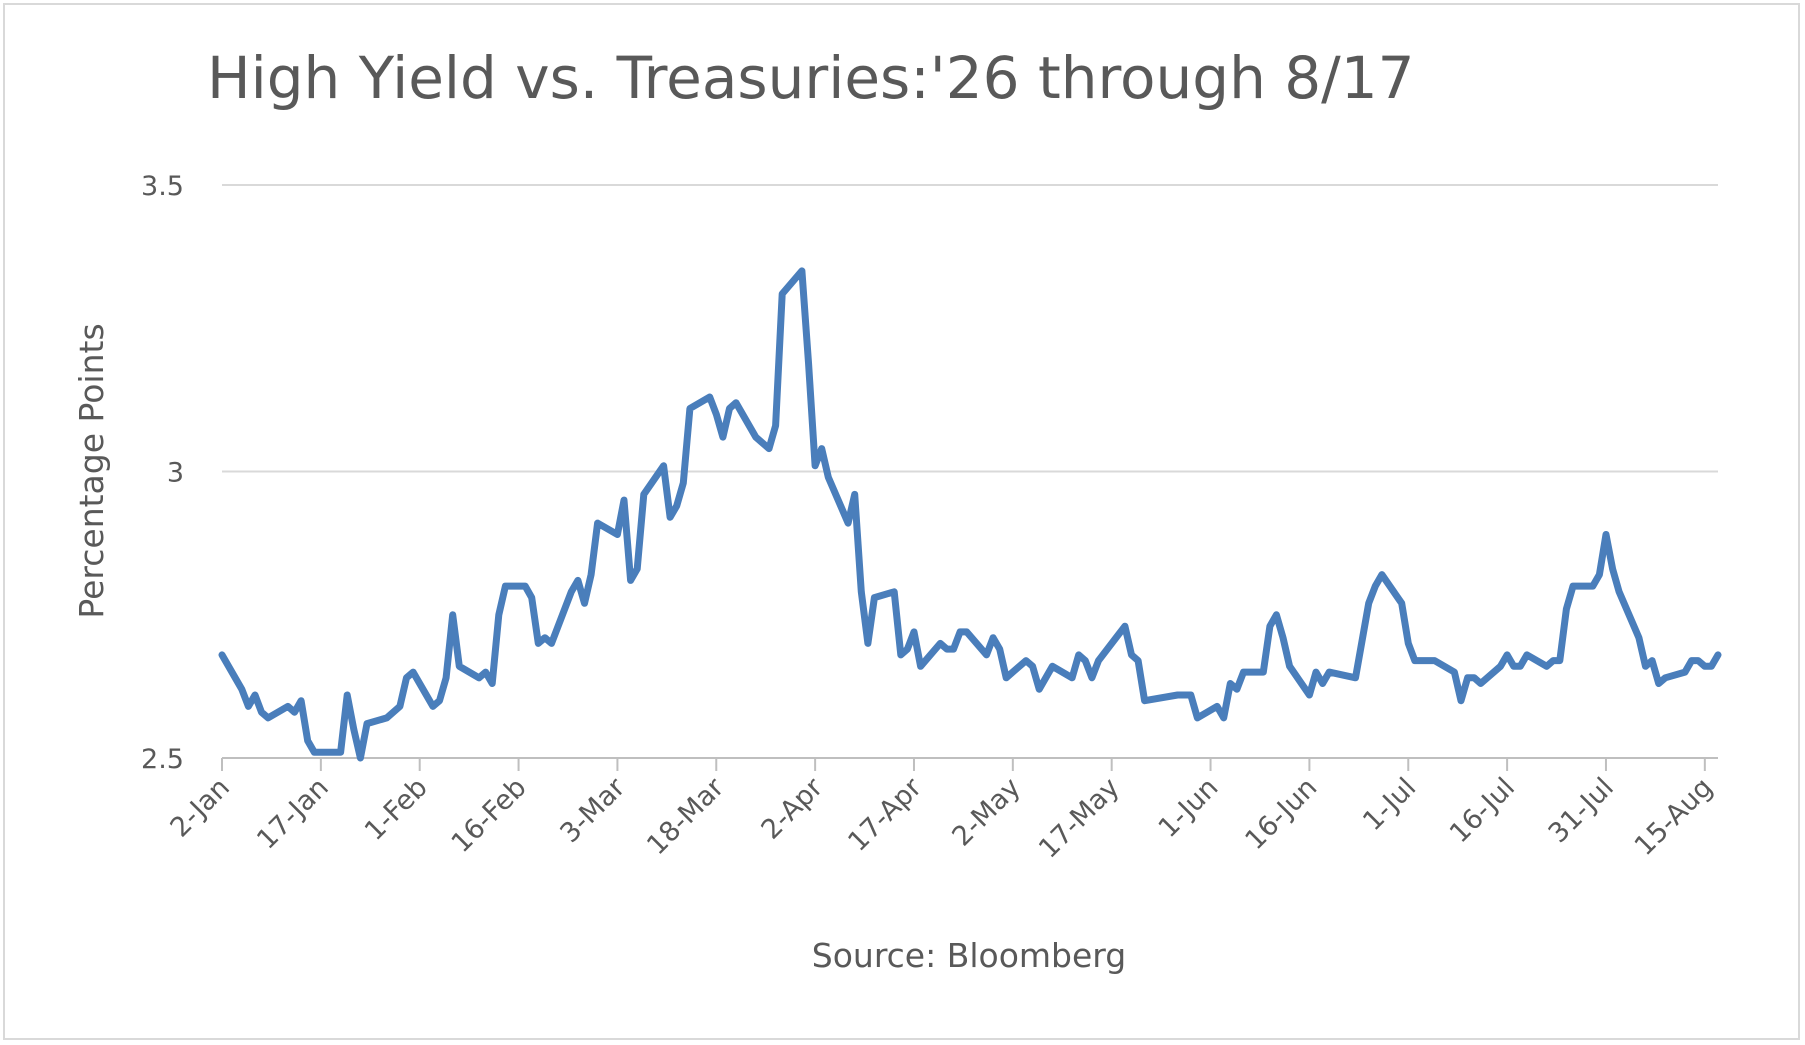 The width and height of the screenshot is (1805, 1045). What do you see at coordinates (686, 816) in the screenshot?
I see `x-tick-label: 18-Mar` at bounding box center [686, 816].